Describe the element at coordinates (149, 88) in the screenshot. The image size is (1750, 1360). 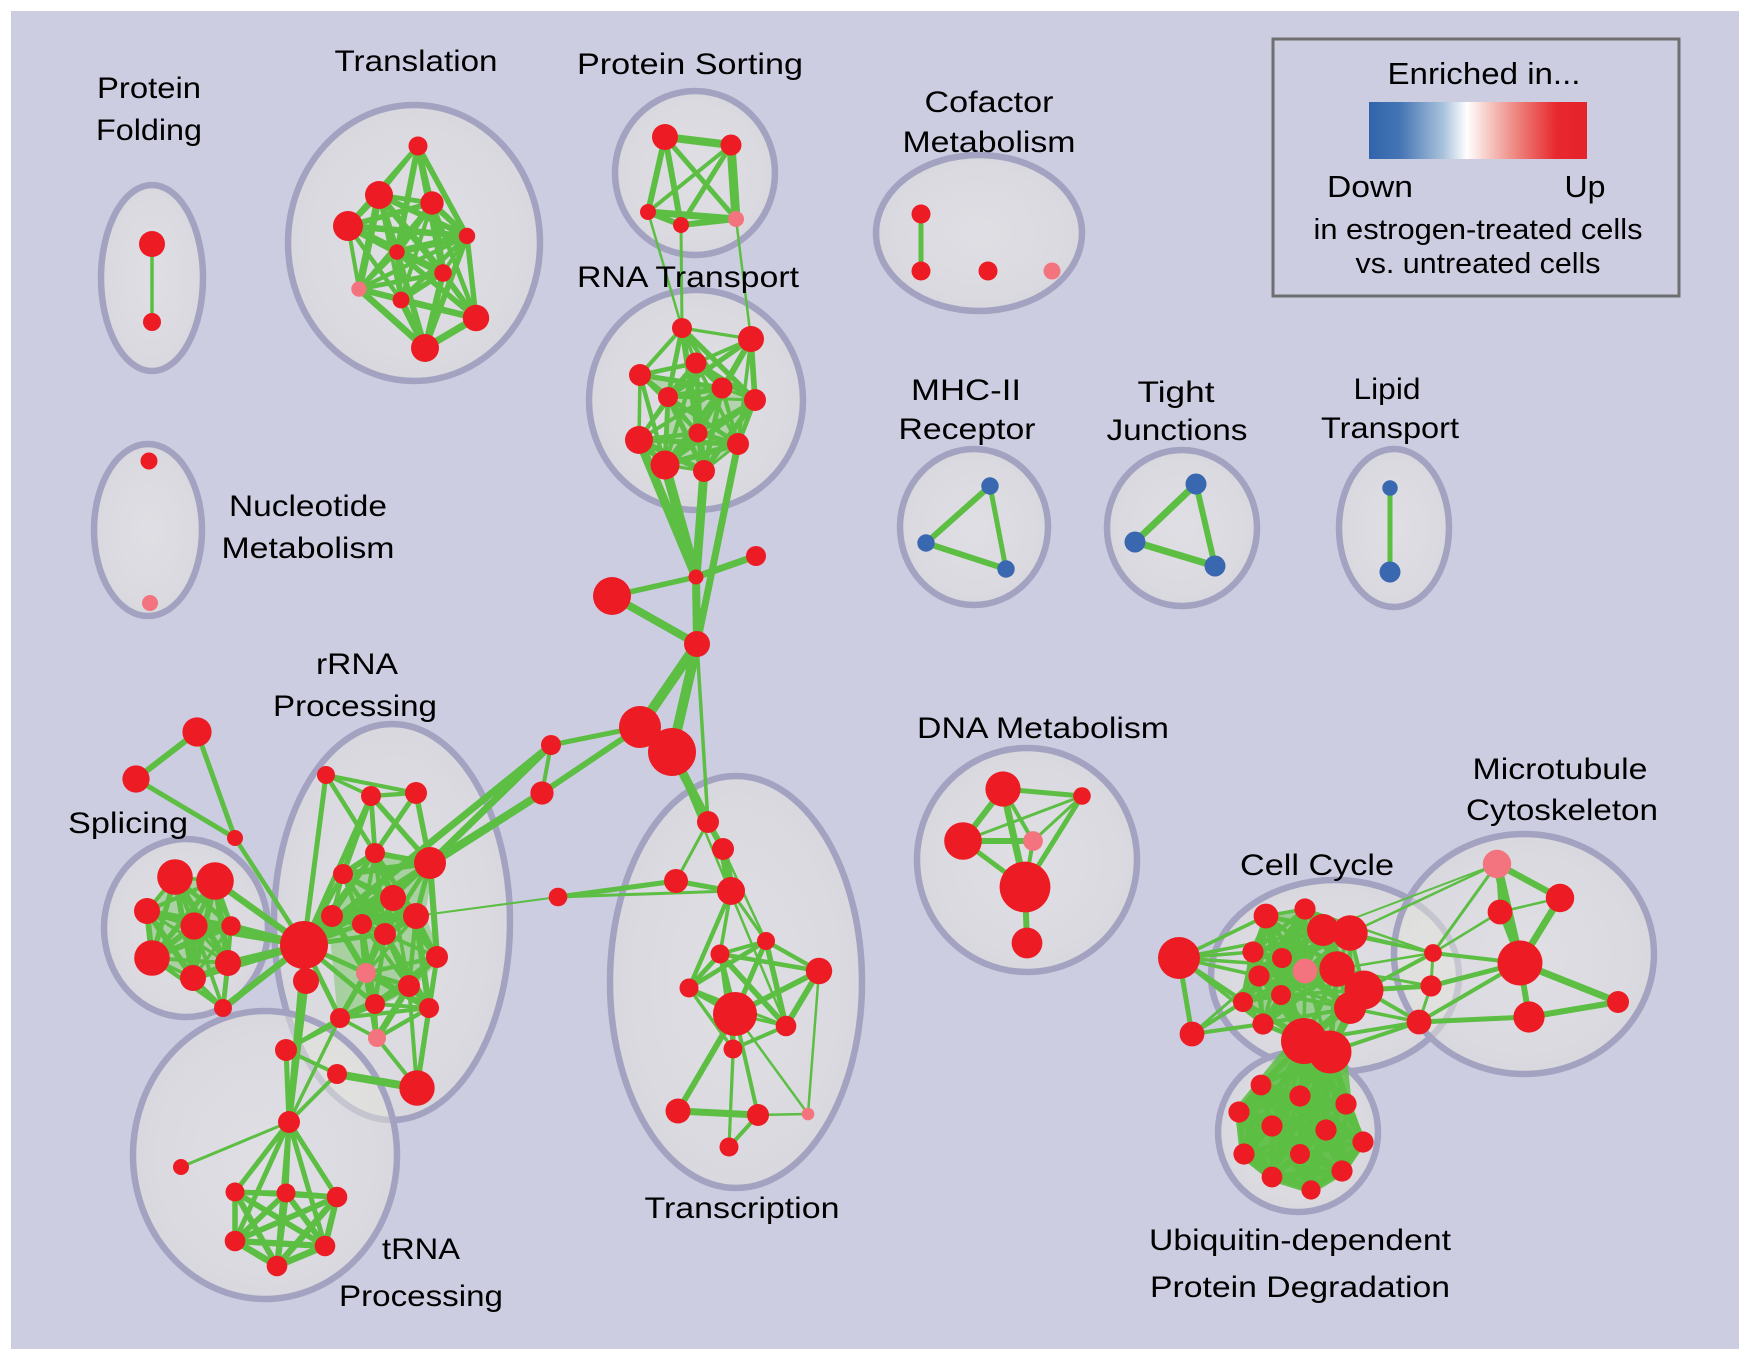
I see `svg-text: Protein` at that location.